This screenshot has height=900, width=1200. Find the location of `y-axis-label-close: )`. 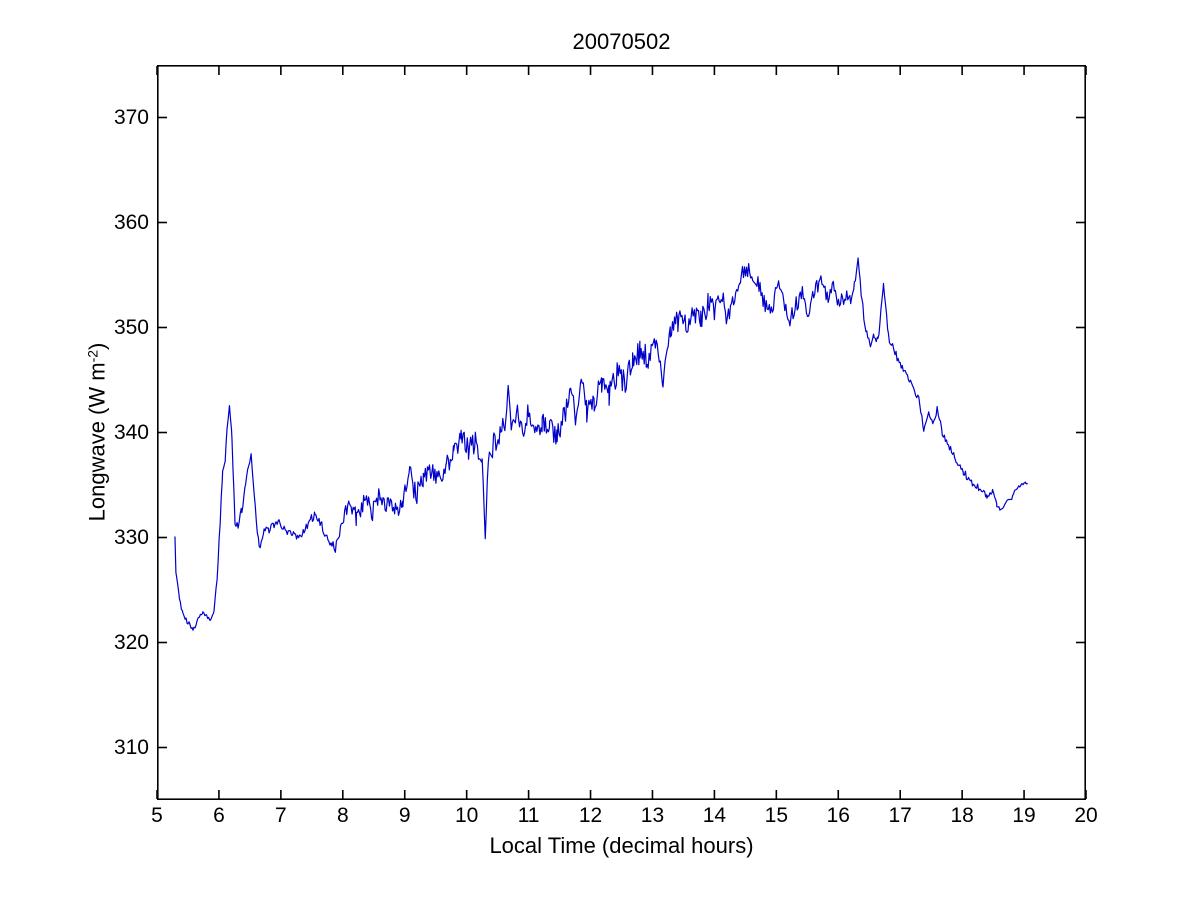

y-axis-label-close: ) is located at coordinates (97, 346).